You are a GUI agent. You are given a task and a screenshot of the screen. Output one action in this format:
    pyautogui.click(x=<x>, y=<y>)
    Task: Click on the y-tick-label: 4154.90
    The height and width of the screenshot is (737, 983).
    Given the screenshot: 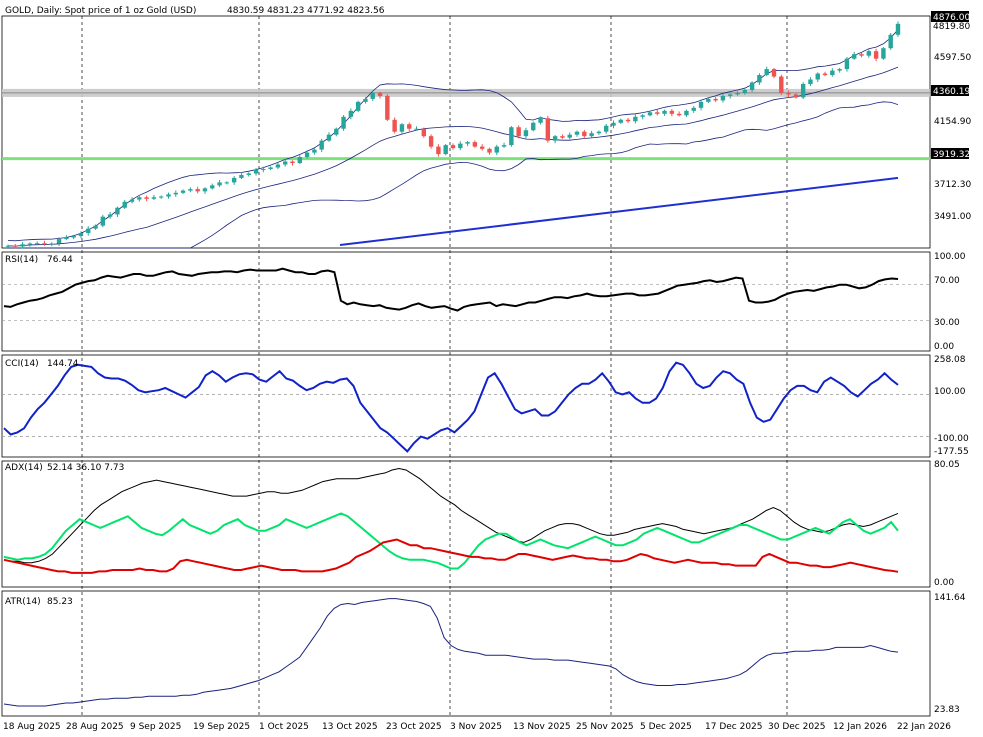 What is the action you would take?
    pyautogui.click(x=952, y=122)
    